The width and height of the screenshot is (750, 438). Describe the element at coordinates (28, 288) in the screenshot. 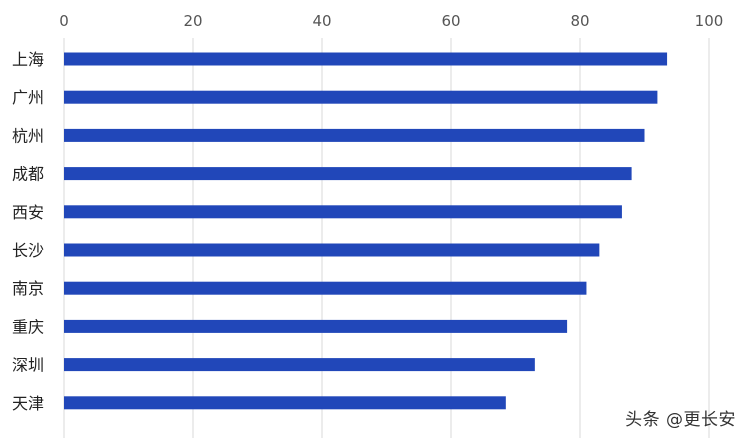

I see `category-label: 南京` at that location.